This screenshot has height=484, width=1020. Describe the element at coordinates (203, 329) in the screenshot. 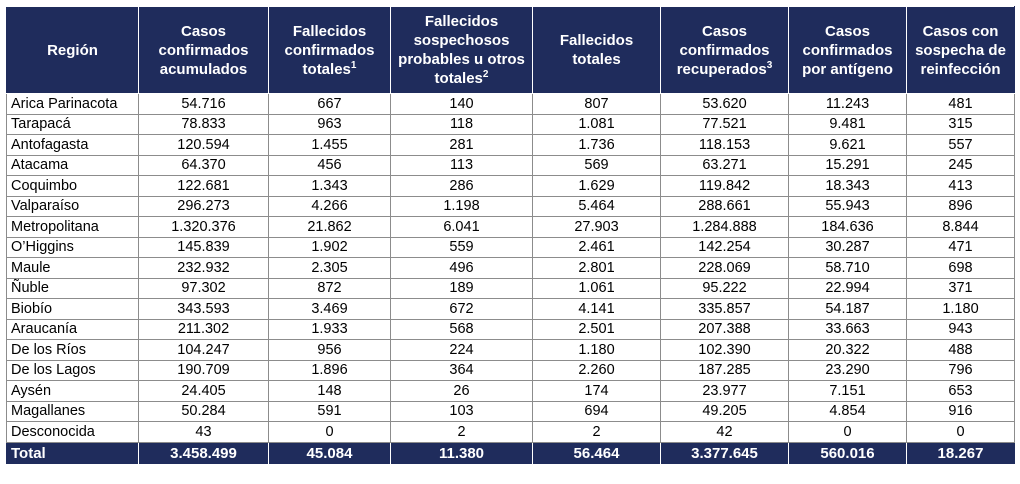

I see `table-cell: 211.302` at that location.